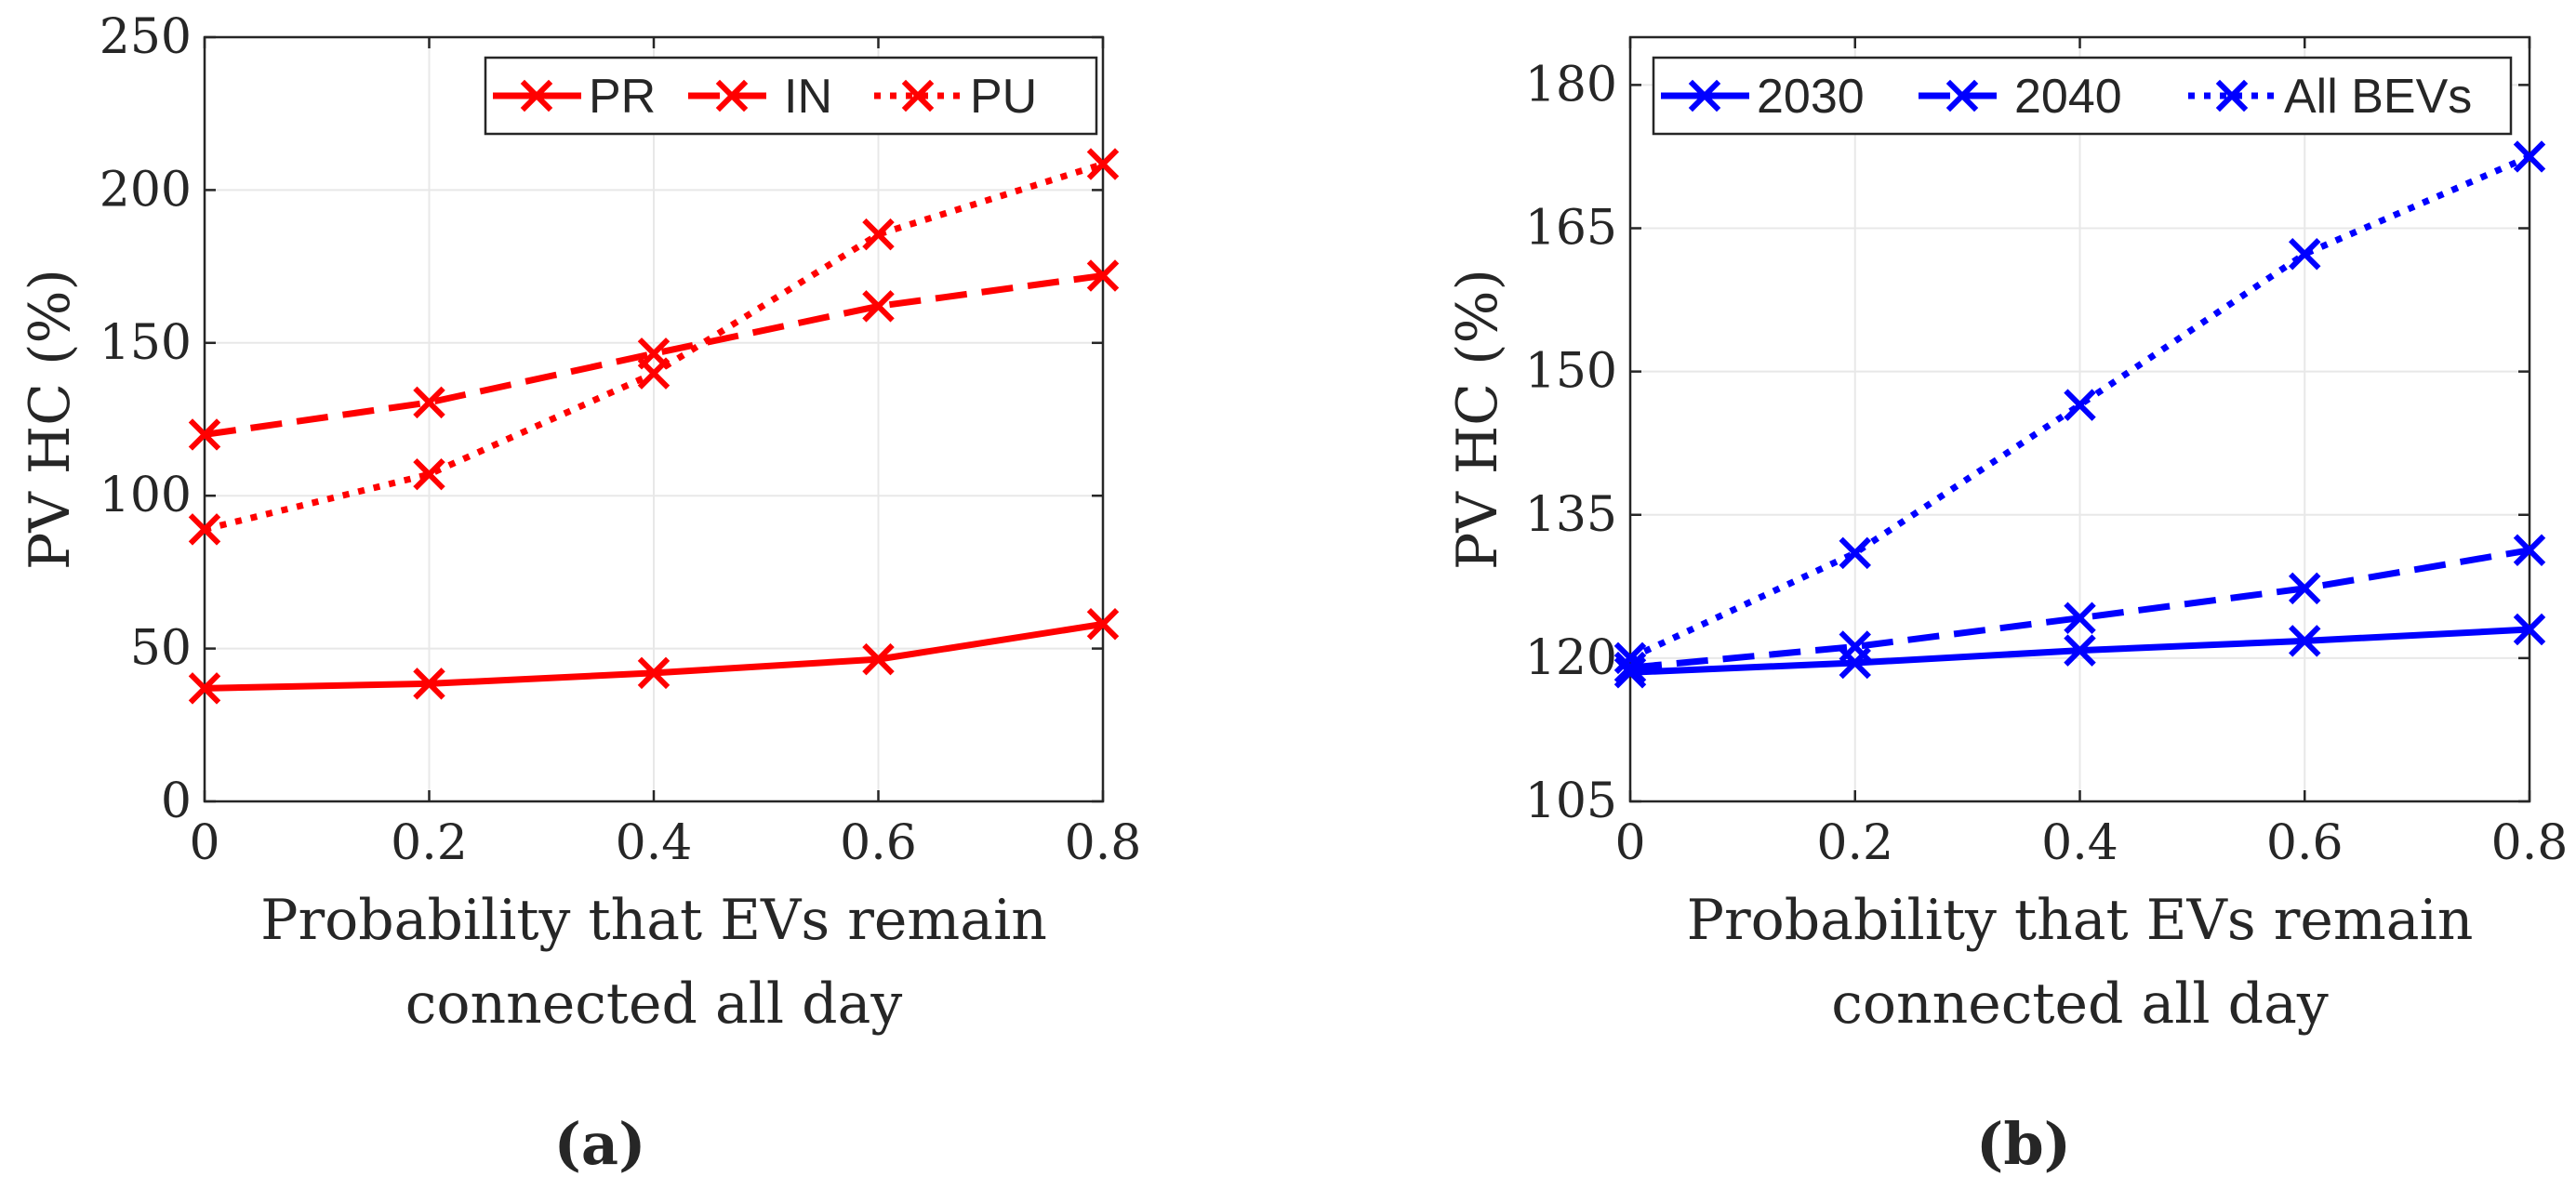  I want to click on legend-label: IN, so click(808, 97).